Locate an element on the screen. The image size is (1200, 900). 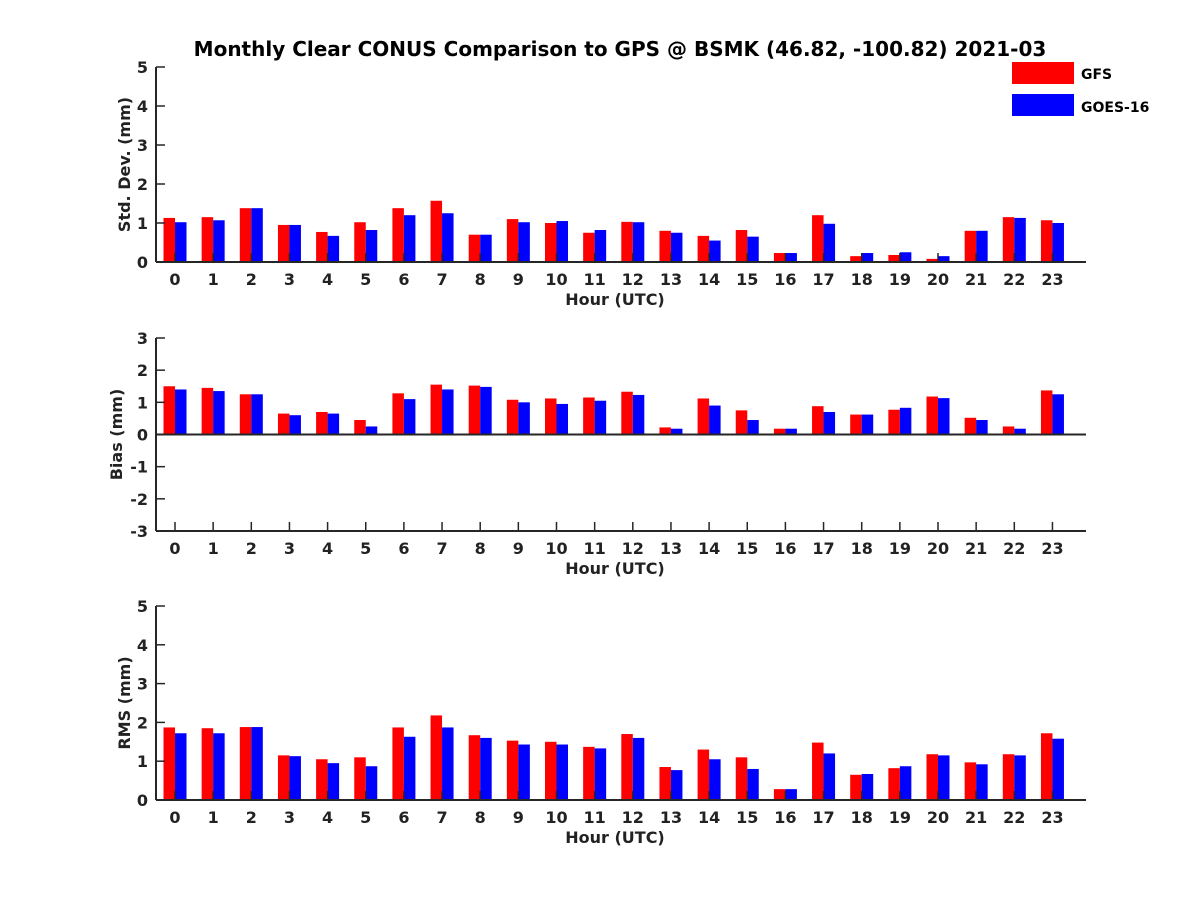
x-tick-label: 19 is located at coordinates (900, 548).